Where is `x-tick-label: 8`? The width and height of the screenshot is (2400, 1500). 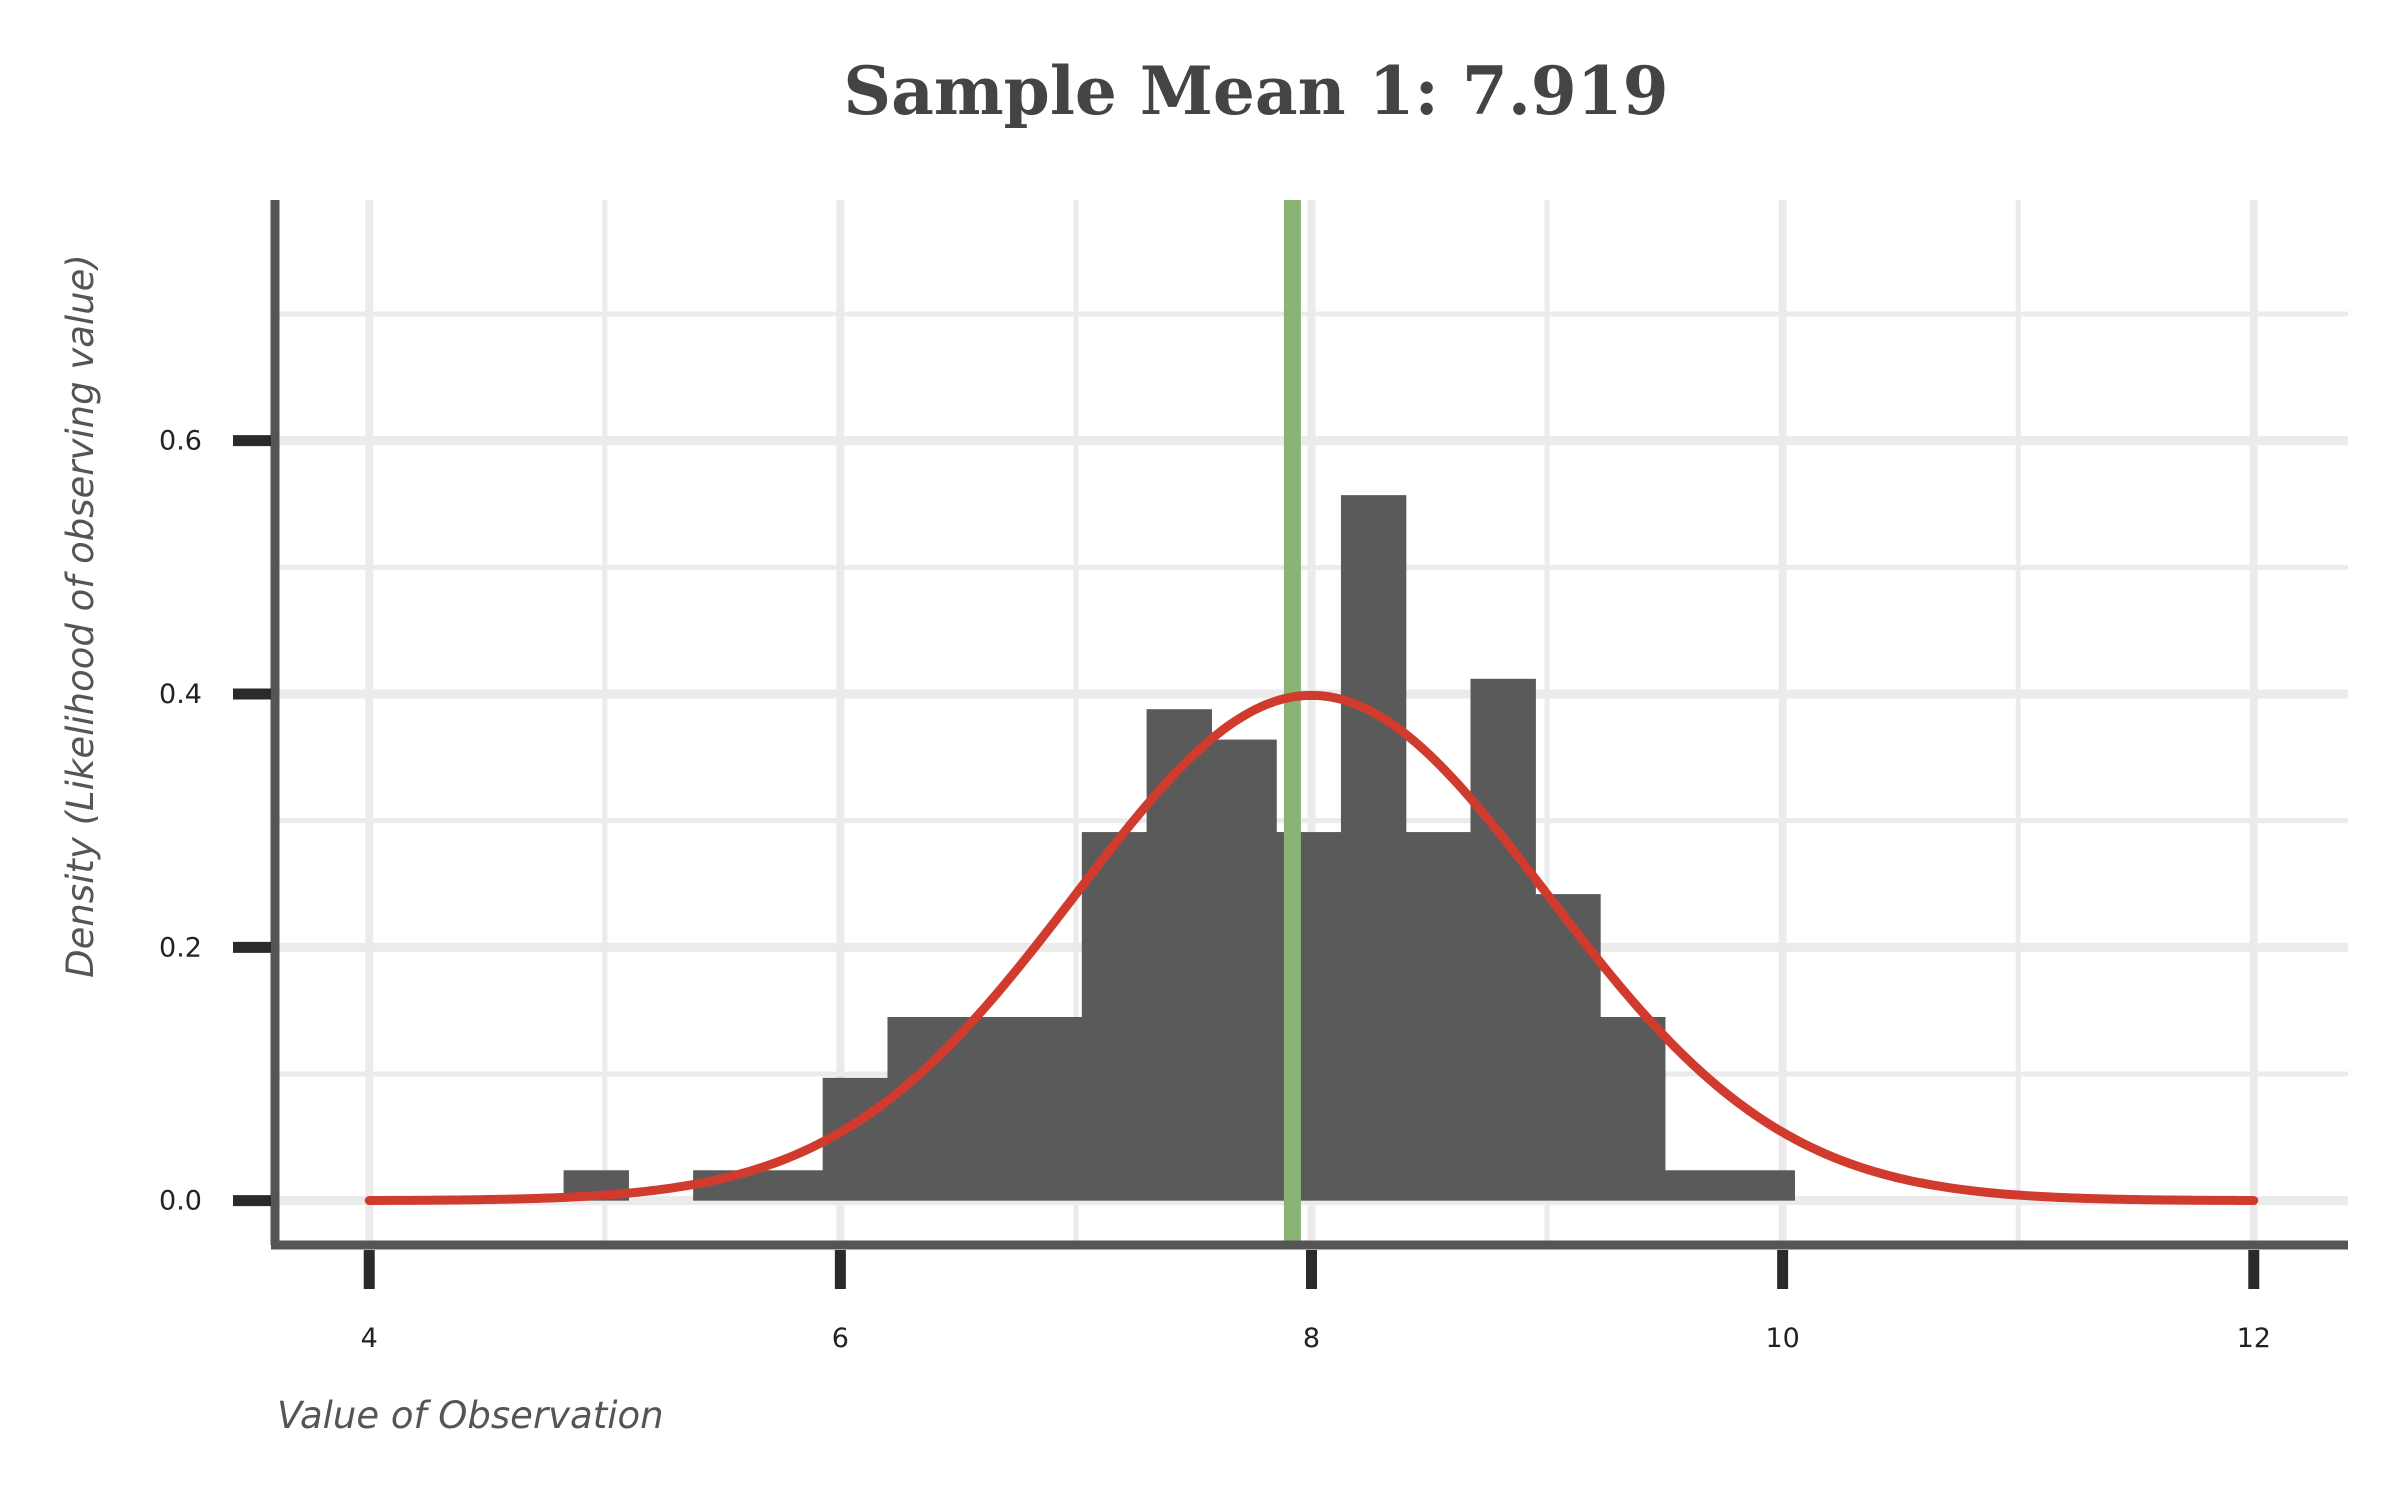 x-tick-label: 8 is located at coordinates (1311, 1338).